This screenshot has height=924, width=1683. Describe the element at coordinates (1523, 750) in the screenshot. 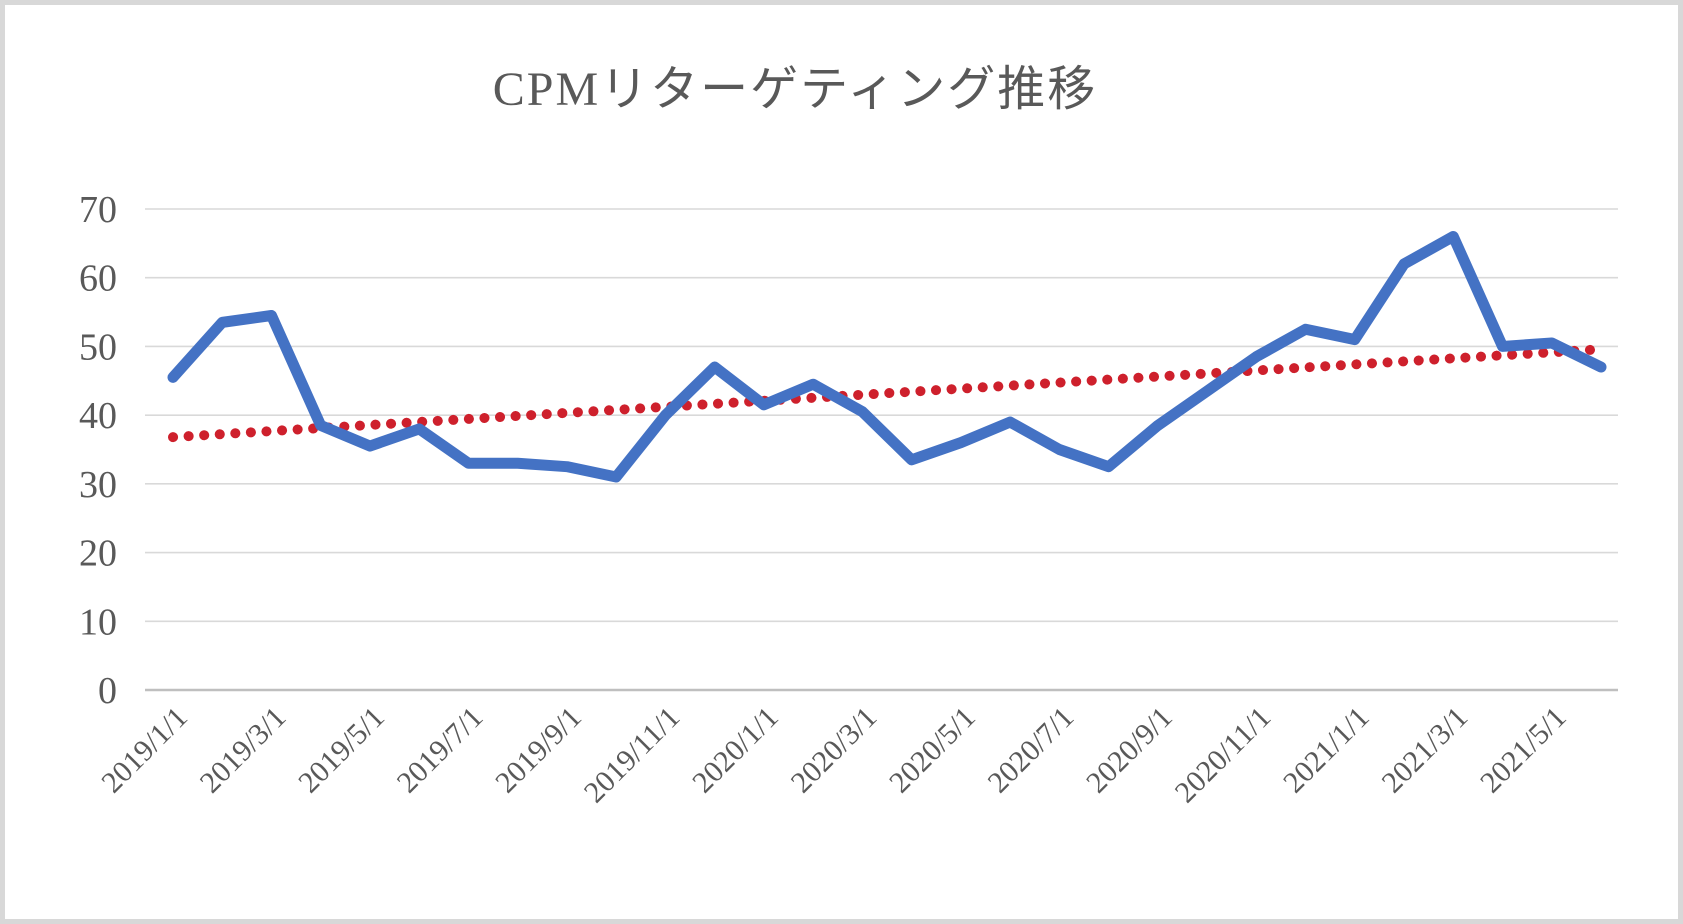

I see `x-tick-label: 2021/5/1` at that location.